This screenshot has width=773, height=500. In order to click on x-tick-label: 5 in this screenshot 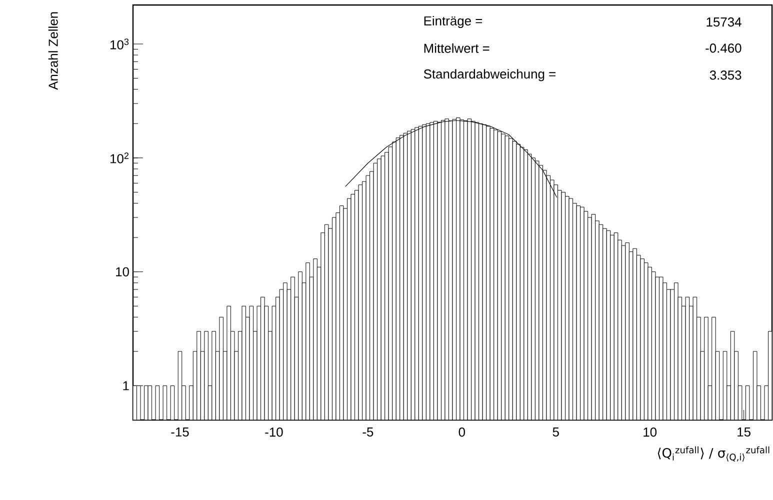, I will do `click(555, 432)`.